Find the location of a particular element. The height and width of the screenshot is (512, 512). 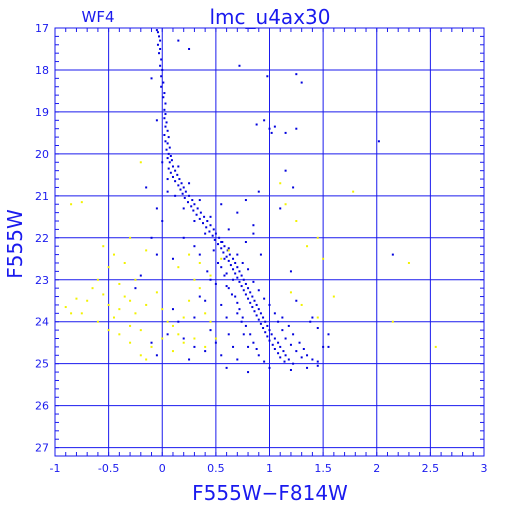

y-tick-label: 23 is located at coordinates (42, 280).